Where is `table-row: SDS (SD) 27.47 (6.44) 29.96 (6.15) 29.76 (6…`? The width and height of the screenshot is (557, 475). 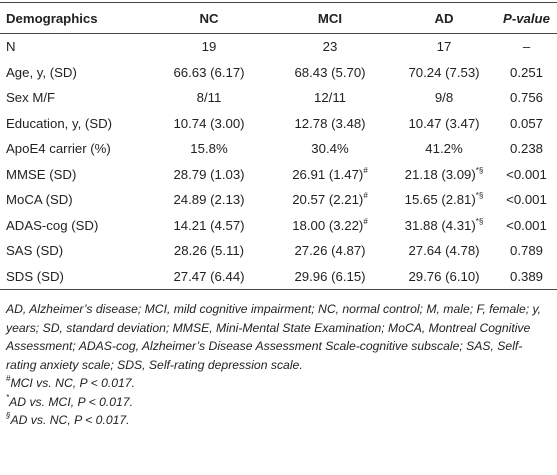 table-row: SDS (SD) 27.47 (6.44) 29.96 (6.15) 29.76 (6… is located at coordinates (278, 276).